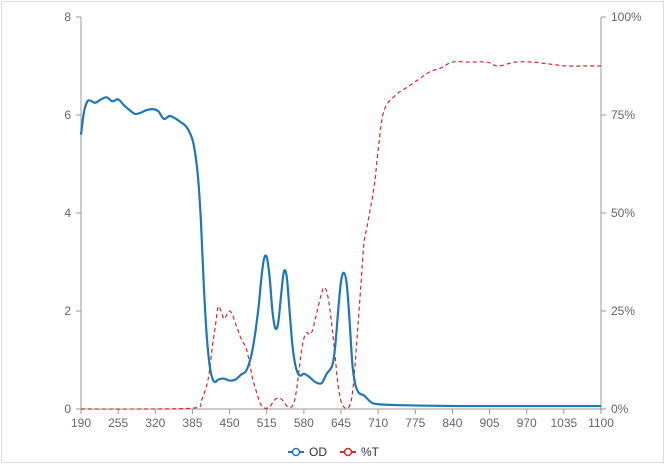 The image size is (667, 466). What do you see at coordinates (334, 452) in the screenshot?
I see `legend: OD %T` at bounding box center [334, 452].